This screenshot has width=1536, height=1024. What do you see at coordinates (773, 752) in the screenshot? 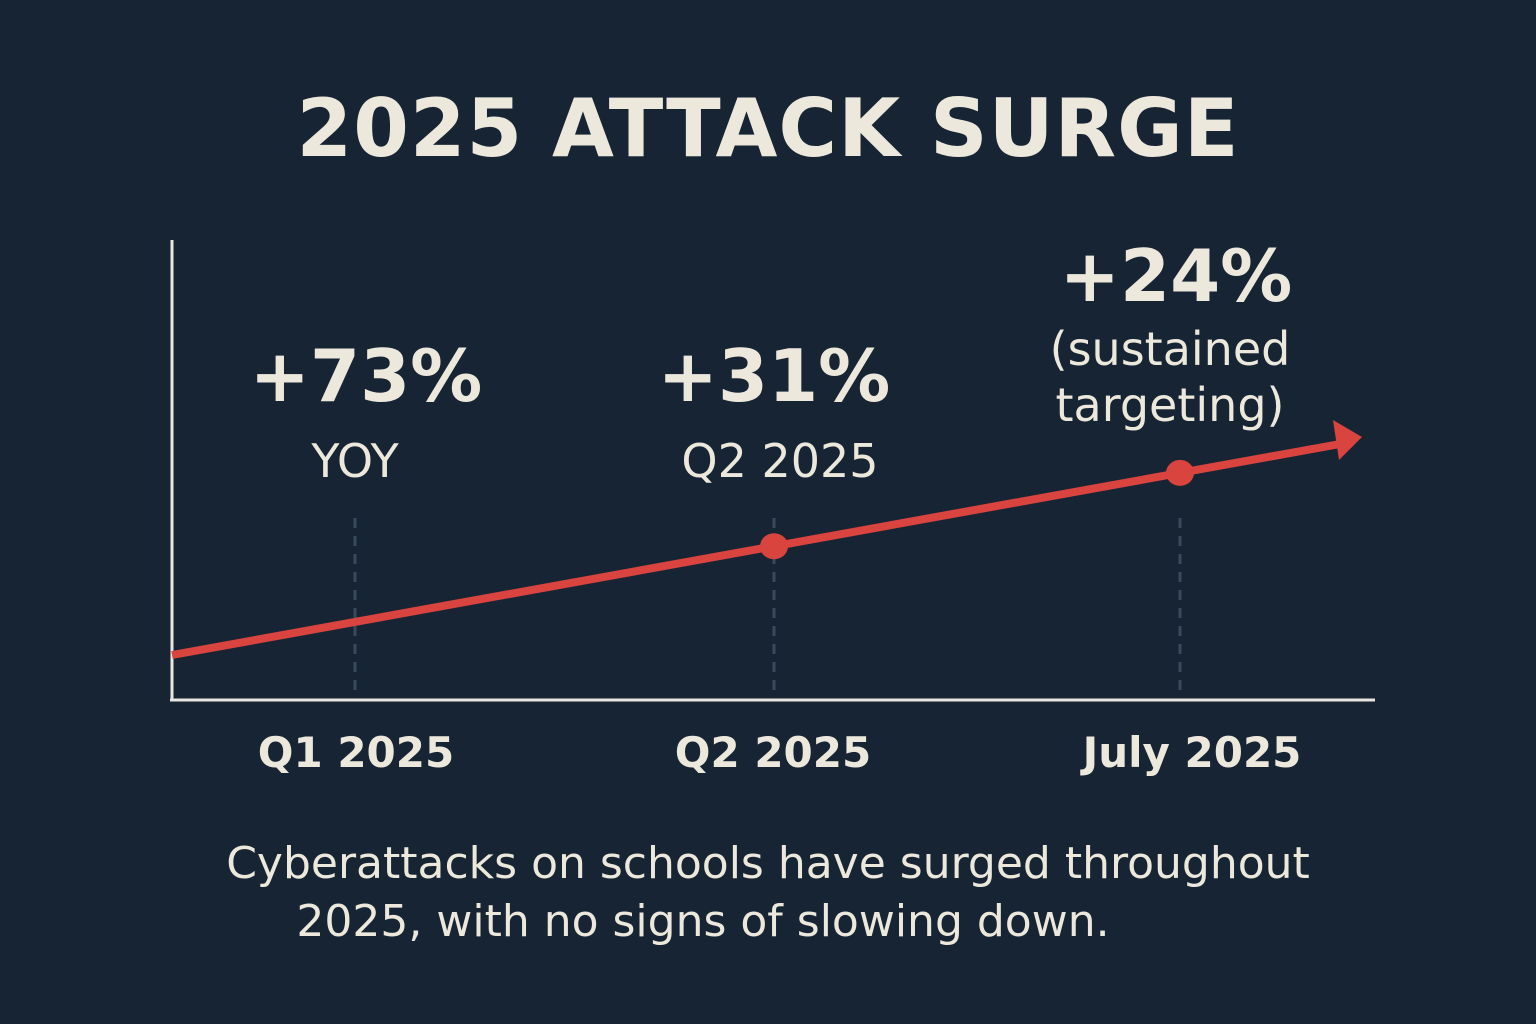
I see `x-tick-label: Q2 2025` at bounding box center [773, 752].